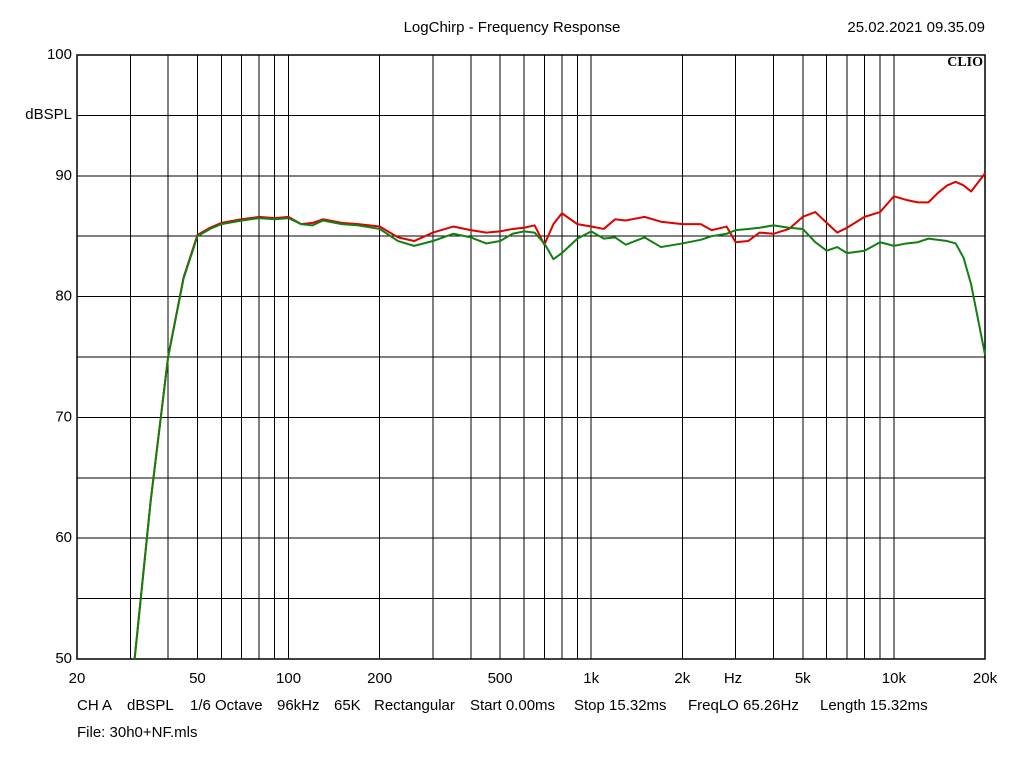 Image resolution: width=1024 pixels, height=768 pixels. What do you see at coordinates (63, 658) in the screenshot?
I see `y-tick-label: 50` at bounding box center [63, 658].